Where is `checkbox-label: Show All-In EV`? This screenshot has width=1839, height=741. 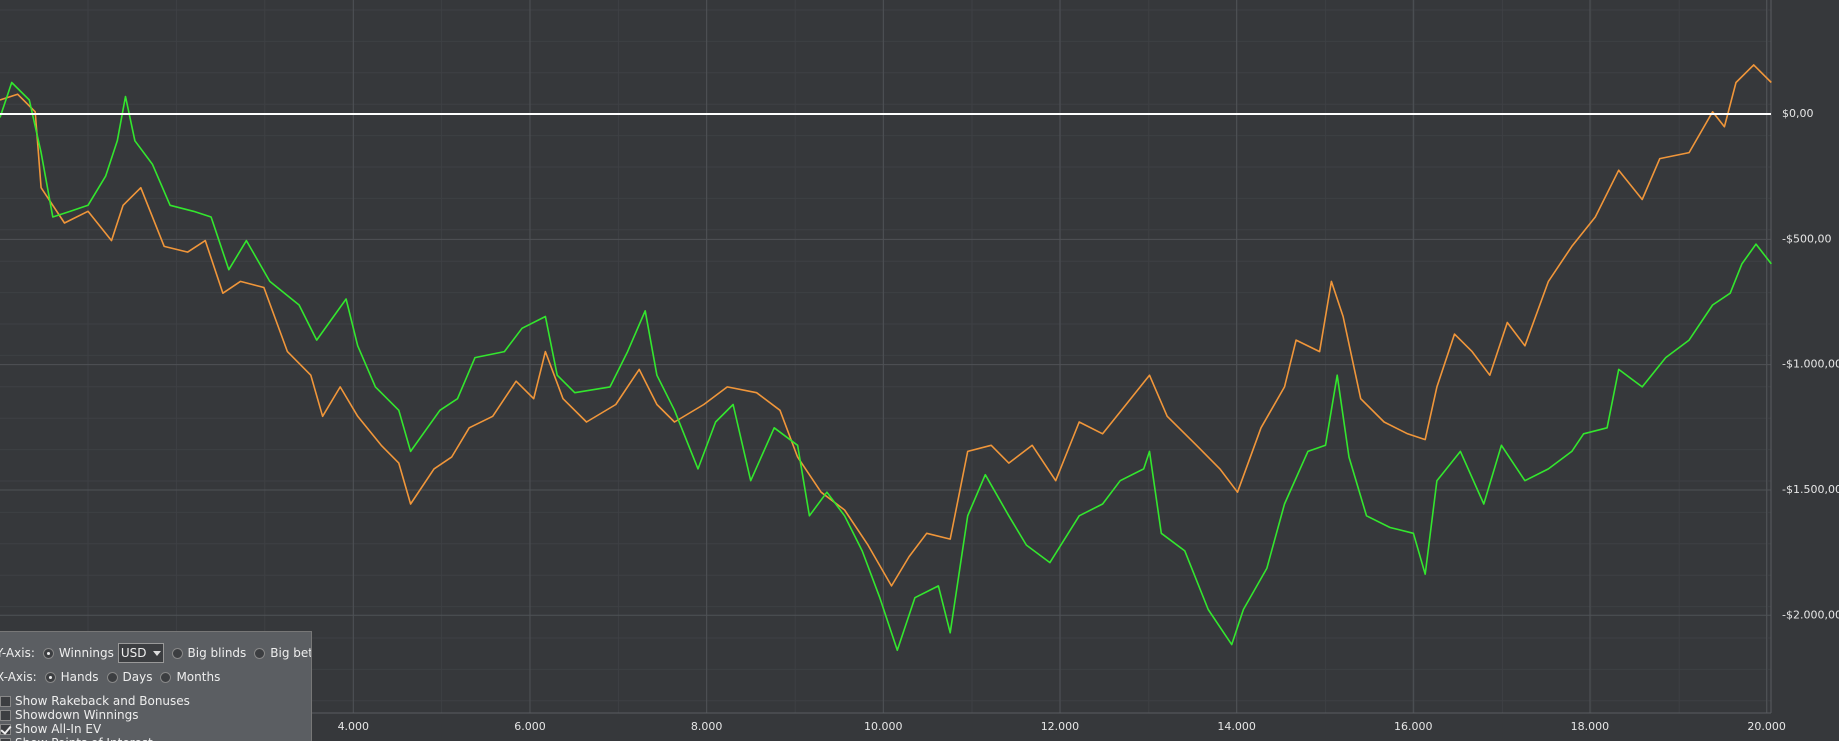 checkbox-label: Show All-In EV is located at coordinates (58, 729).